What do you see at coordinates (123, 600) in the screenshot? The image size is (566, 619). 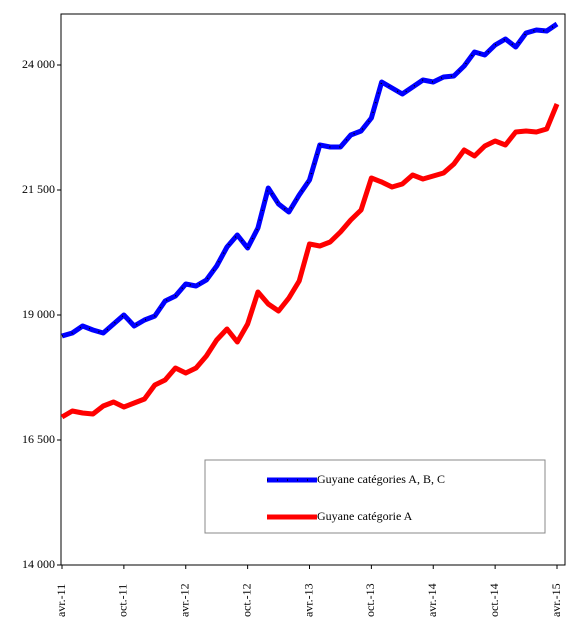 I see `x-tick-label: oct.-11` at bounding box center [123, 600].